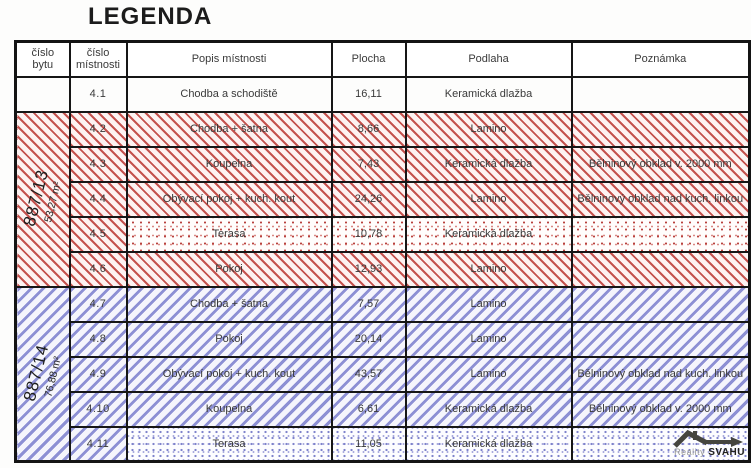 This screenshot has width=751, height=468. What do you see at coordinates (368, 444) in the screenshot?
I see `area-cell: 11,05` at bounding box center [368, 444].